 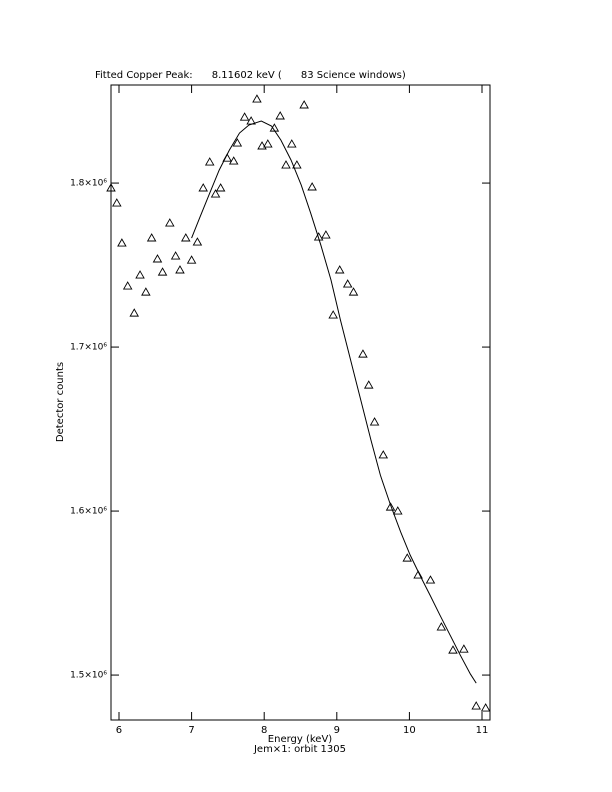 I want to click on y-tick-label: 1.6×10⁶, so click(x=88, y=512).